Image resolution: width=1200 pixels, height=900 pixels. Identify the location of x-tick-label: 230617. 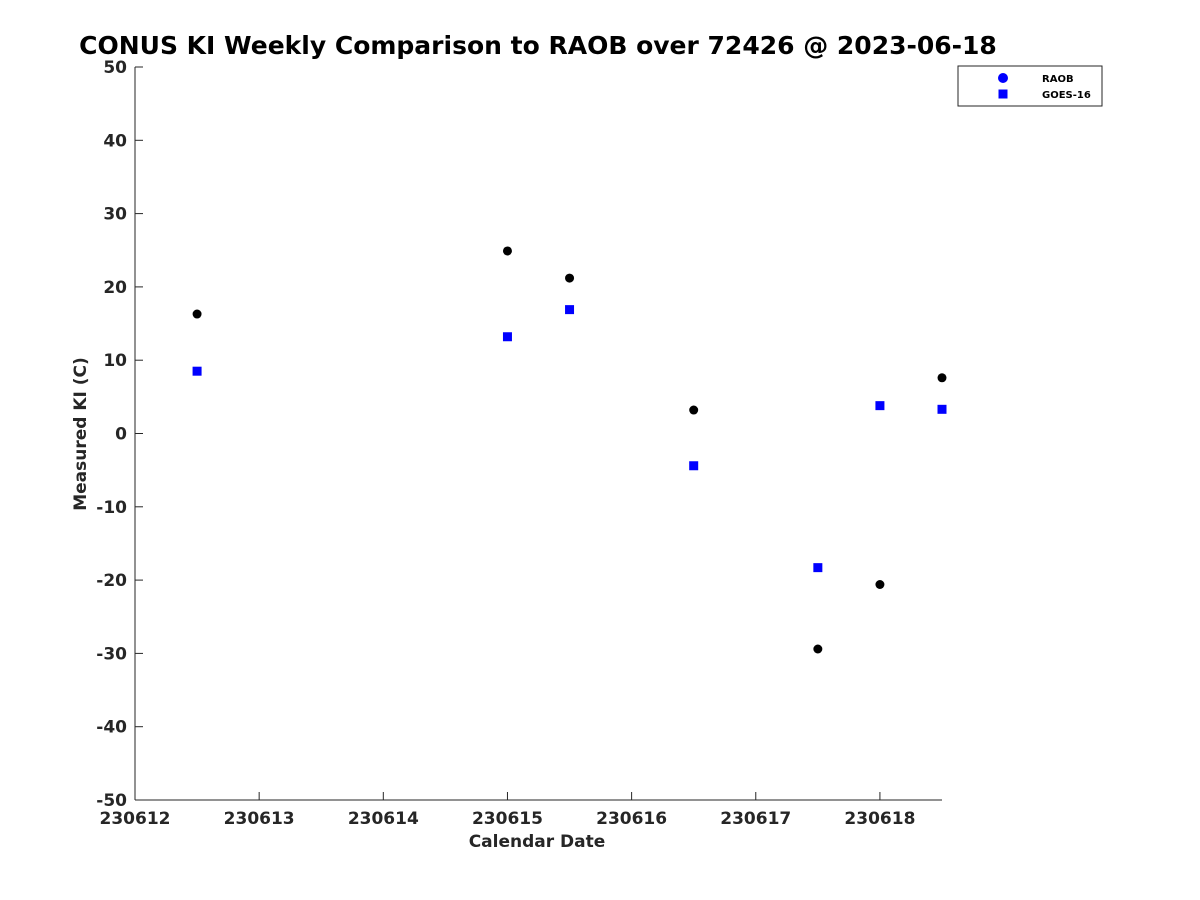
(755, 819).